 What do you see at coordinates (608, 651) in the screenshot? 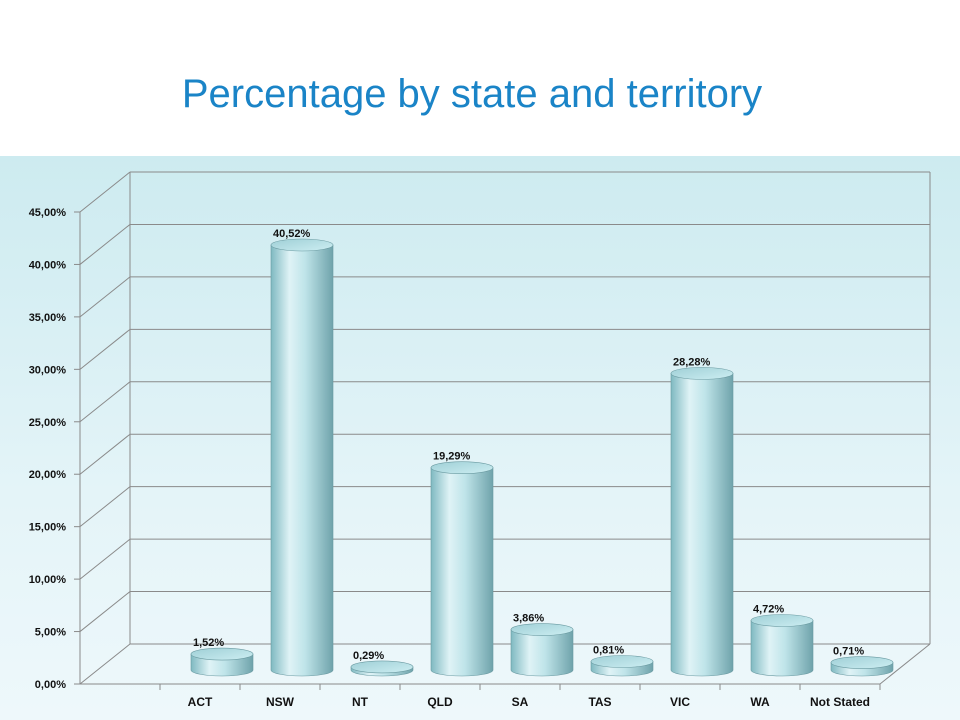
I see `data-label: 0,81%` at bounding box center [608, 651].